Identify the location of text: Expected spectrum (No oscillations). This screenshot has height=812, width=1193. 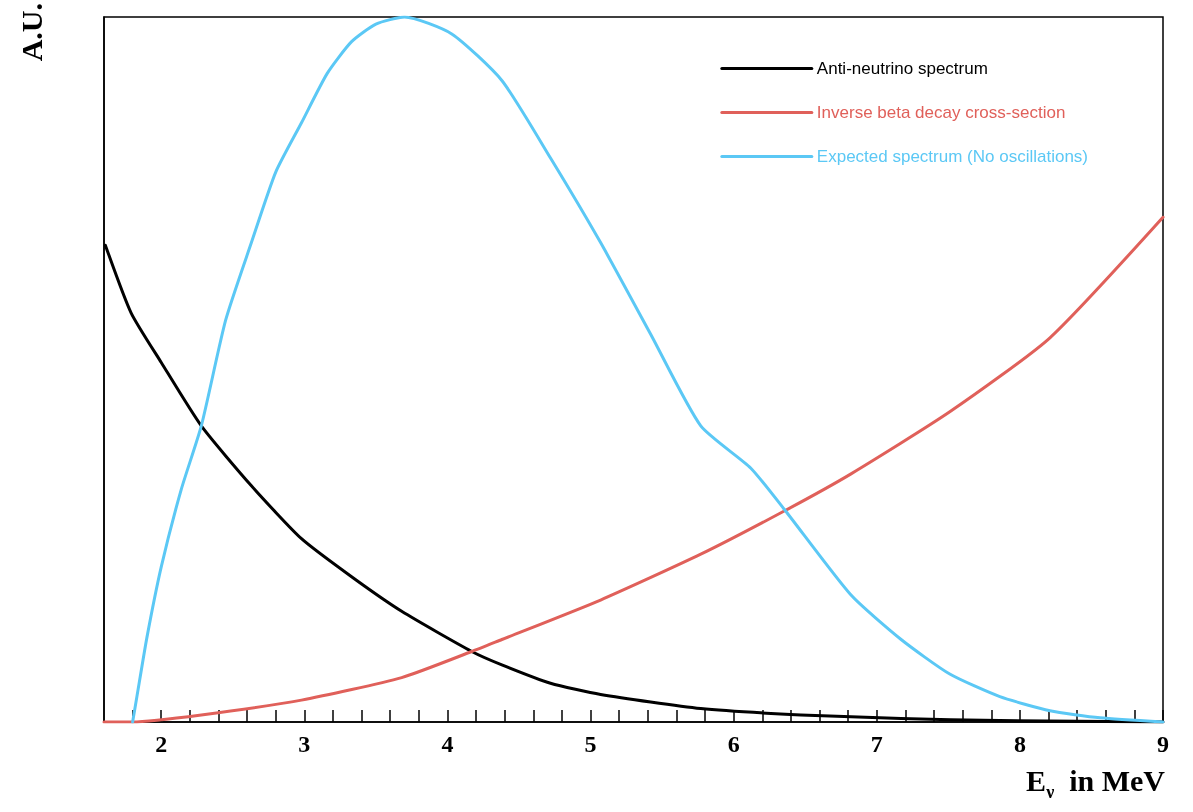
(952, 156).